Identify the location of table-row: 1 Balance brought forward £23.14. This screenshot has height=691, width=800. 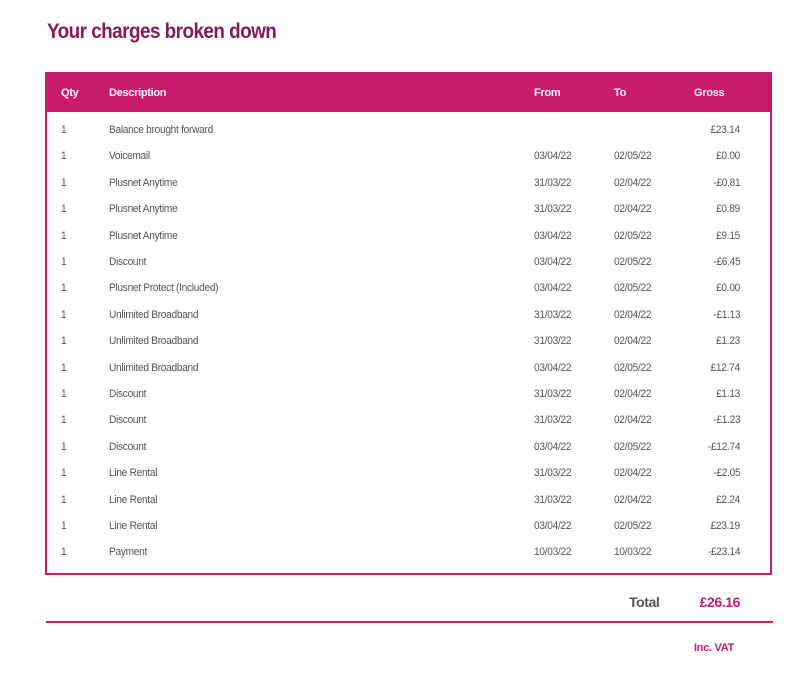
(408, 134).